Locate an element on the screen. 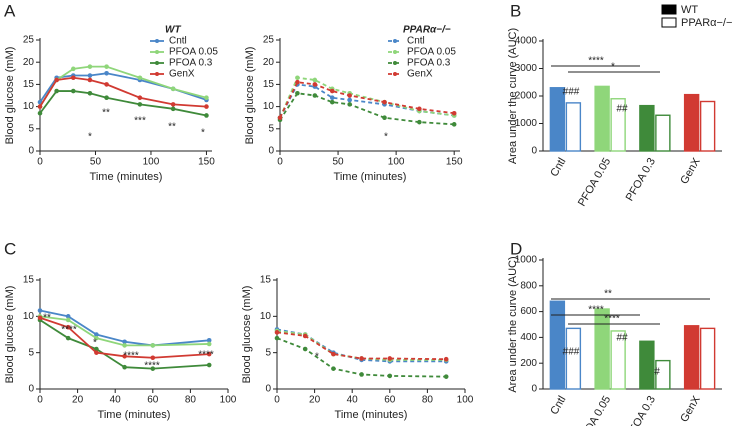 The height and width of the screenshot is (426, 732). x-tick-label: 60 is located at coordinates (390, 400).